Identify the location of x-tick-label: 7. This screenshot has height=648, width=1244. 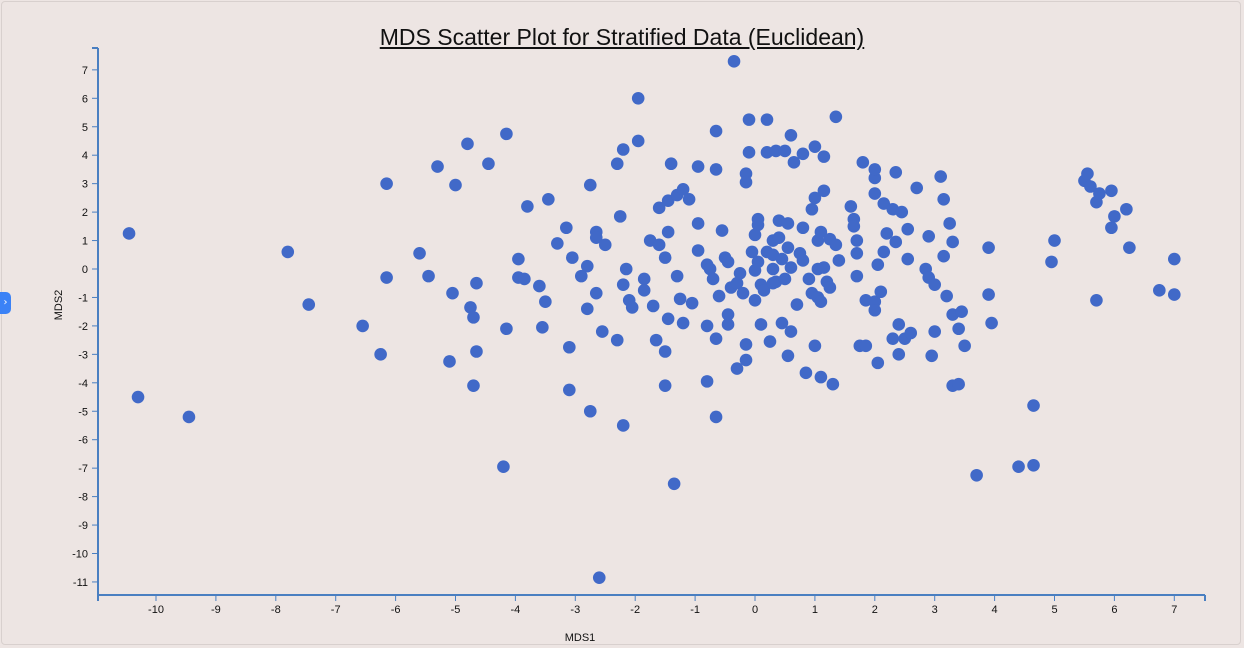
(1174, 610).